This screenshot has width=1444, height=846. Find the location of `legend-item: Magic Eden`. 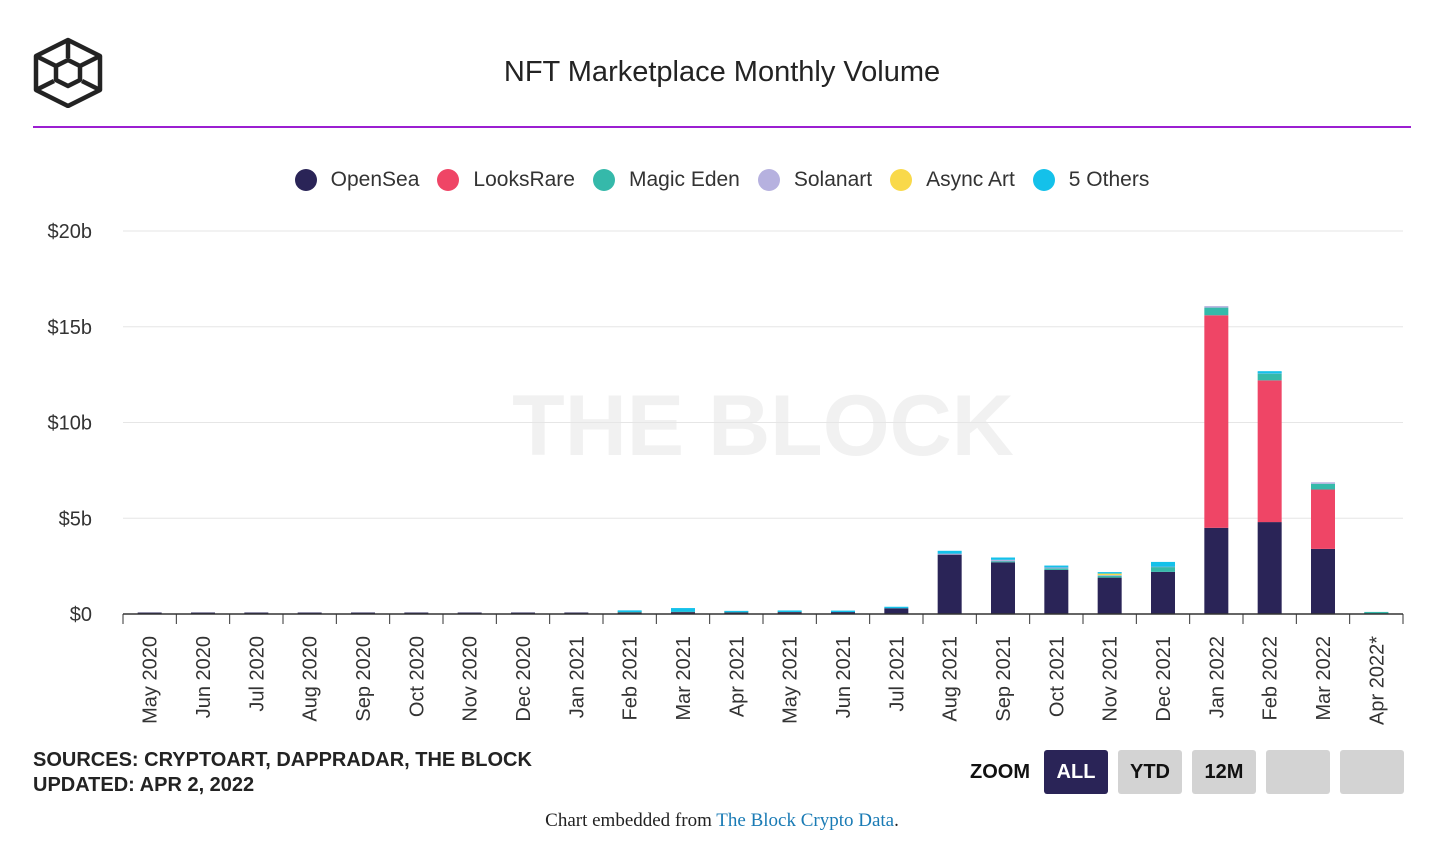

legend-item: Magic Eden is located at coordinates (666, 180).